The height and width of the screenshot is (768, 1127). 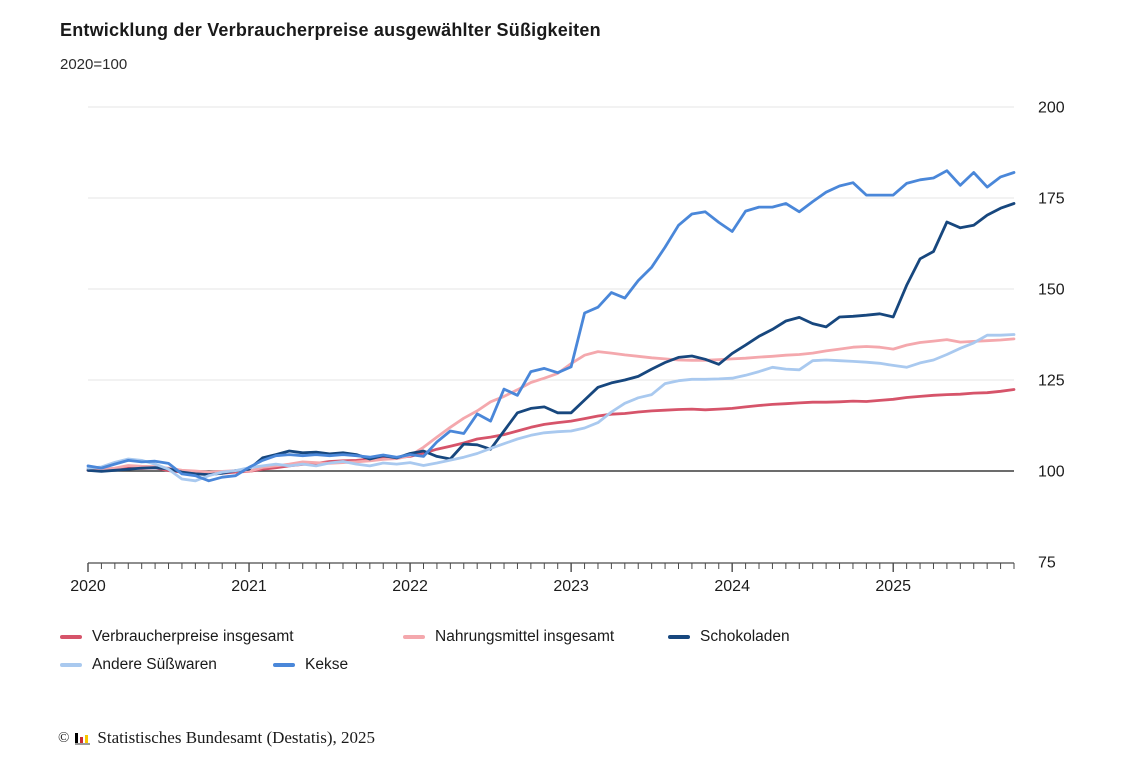 I want to click on y-axis-label-125: 125, so click(x=1051, y=381).